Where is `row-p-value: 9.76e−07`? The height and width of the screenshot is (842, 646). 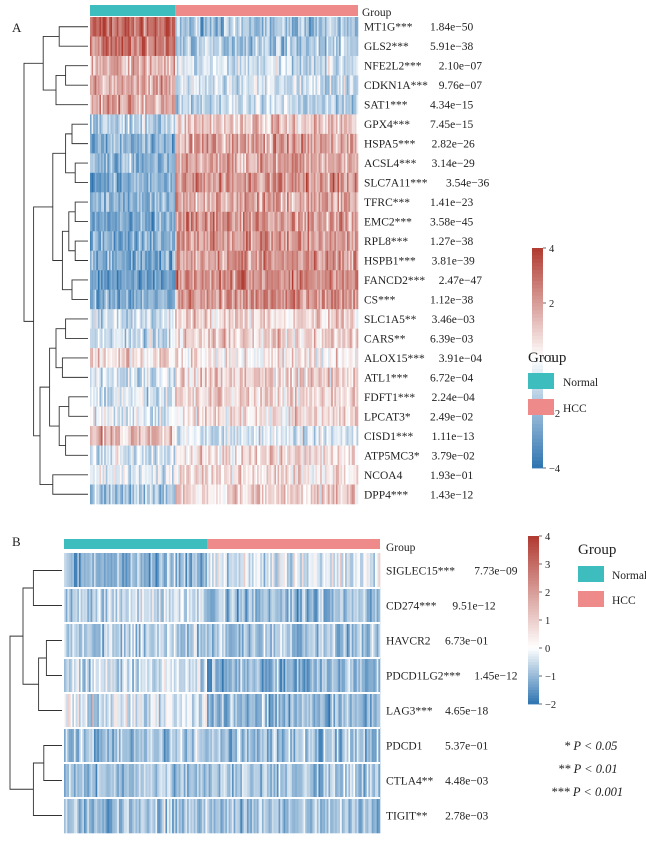 row-p-value: 9.76e−07 is located at coordinates (460, 86).